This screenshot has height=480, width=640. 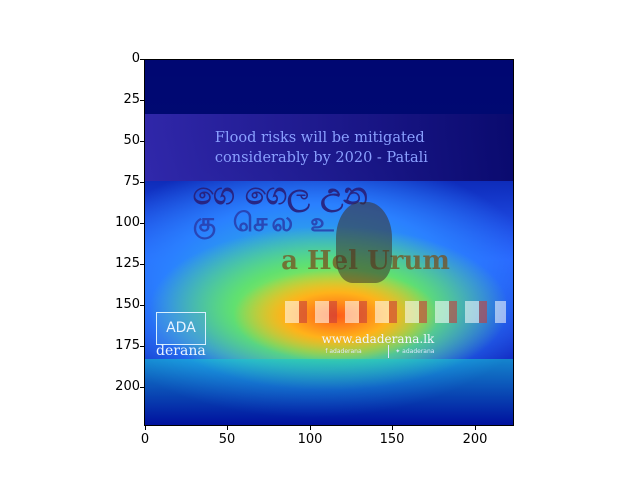 What do you see at coordinates (145, 439) in the screenshot?
I see `x-tick-label: 0` at bounding box center [145, 439].